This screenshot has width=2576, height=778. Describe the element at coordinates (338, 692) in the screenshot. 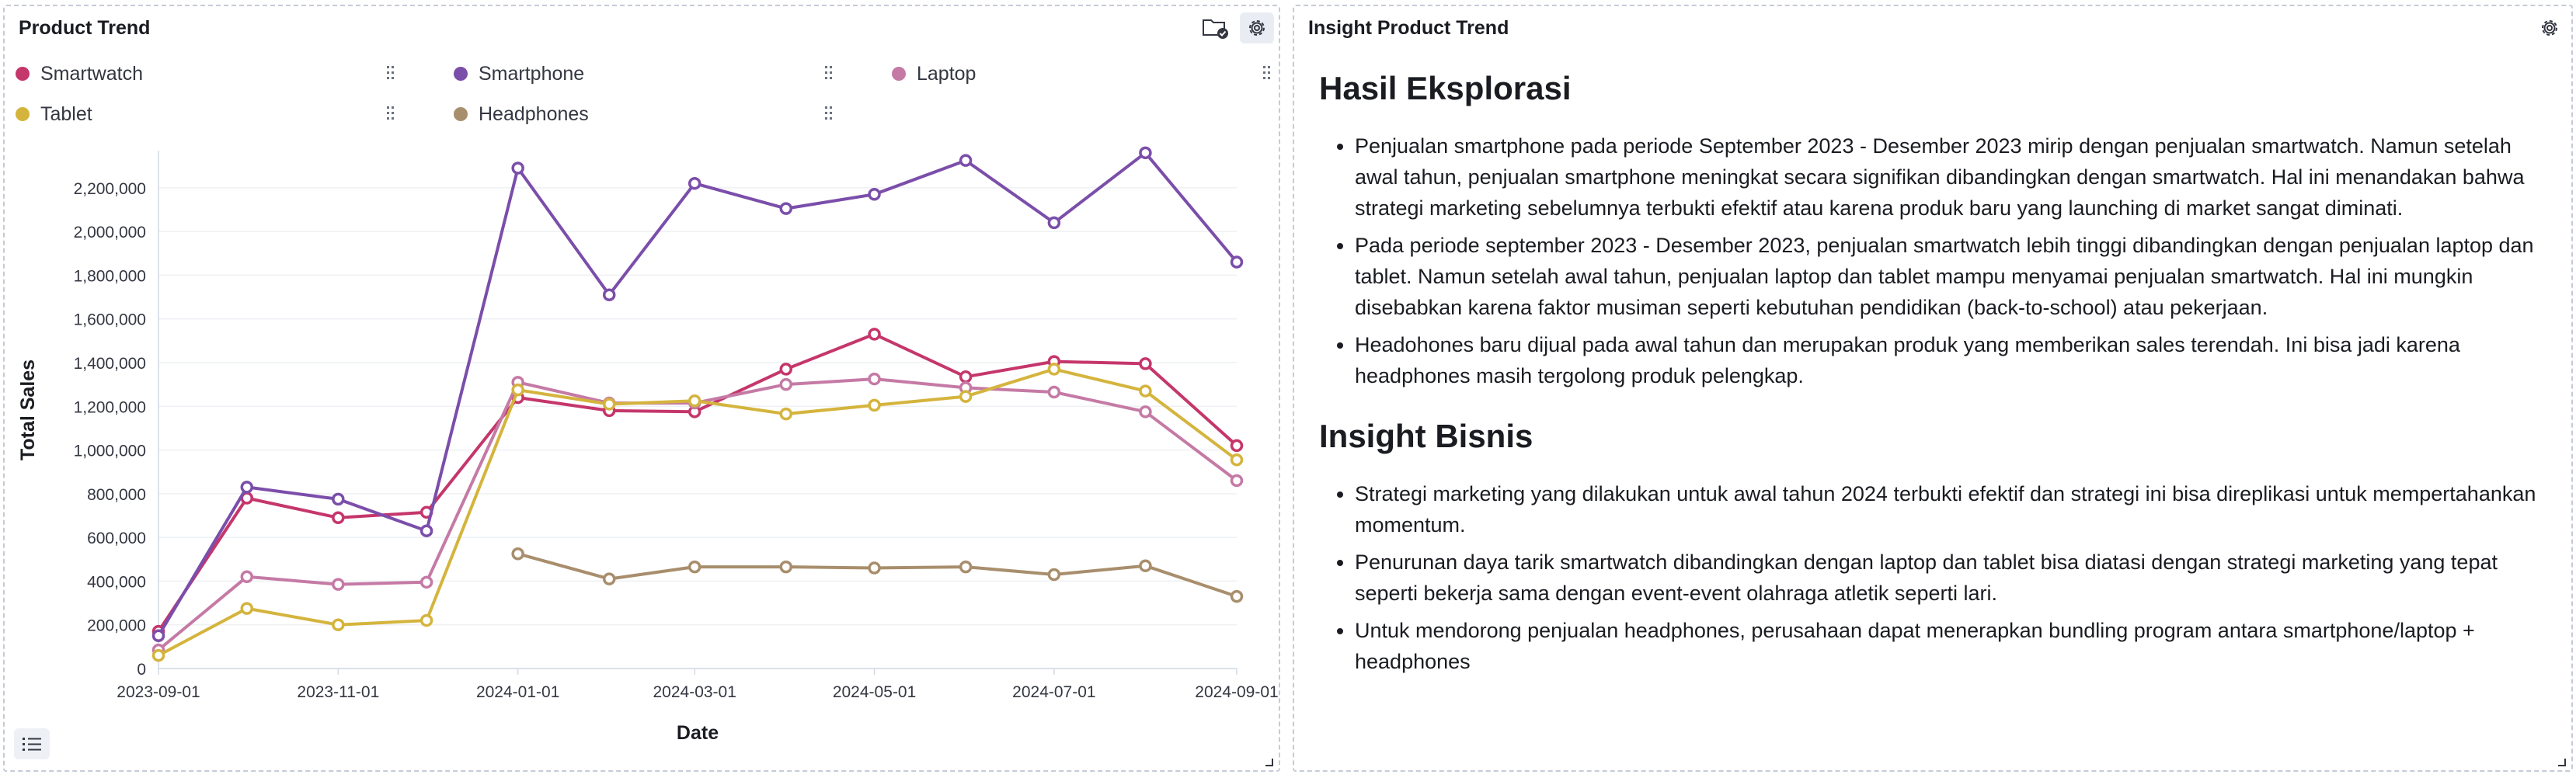

I see `x-tick-label: 2023-11-01` at that location.